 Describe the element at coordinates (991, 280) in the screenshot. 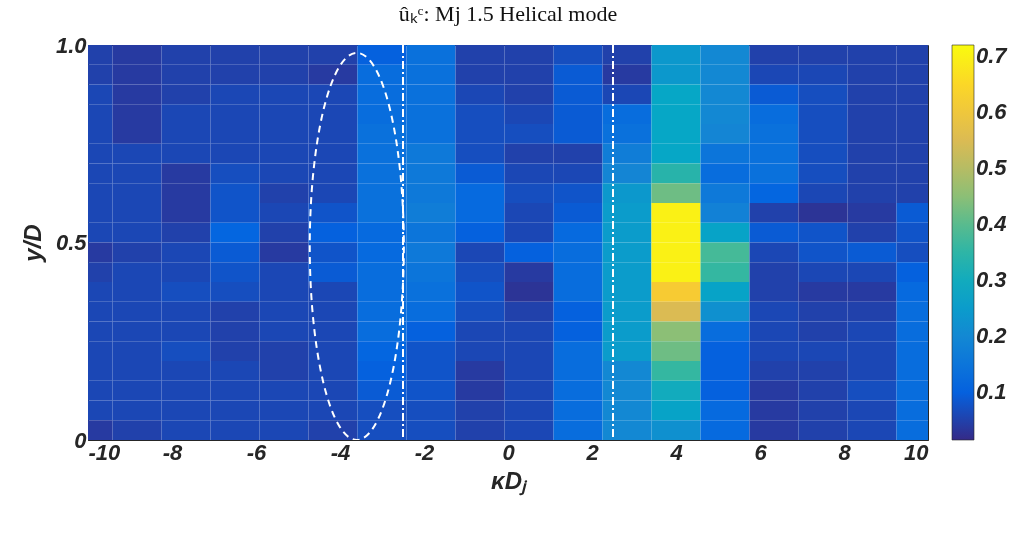

I see `color-bar-label: 0.3` at that location.